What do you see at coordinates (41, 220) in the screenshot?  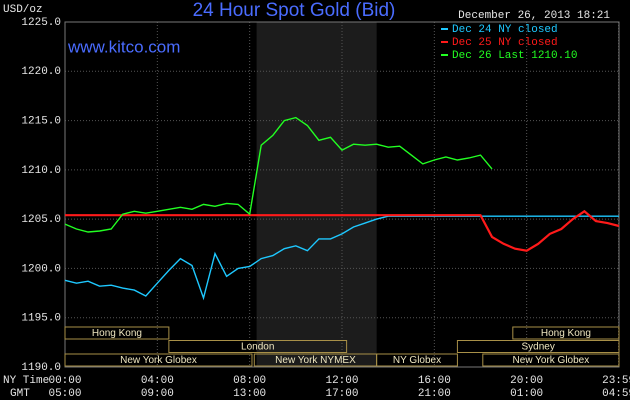 I see `y-tick-label: 1205.0` at bounding box center [41, 220].